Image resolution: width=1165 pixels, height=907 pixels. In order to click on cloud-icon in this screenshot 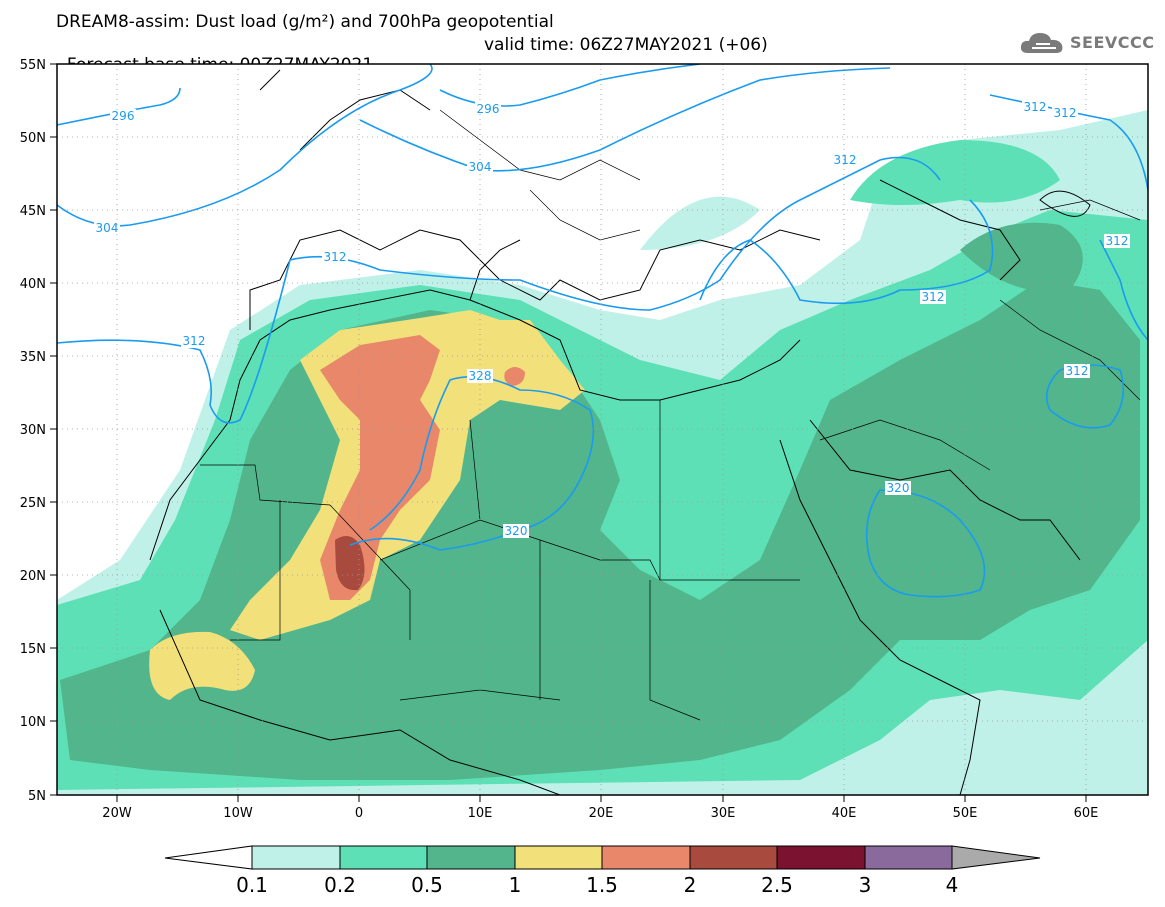, I will do `click(1041, 43)`.